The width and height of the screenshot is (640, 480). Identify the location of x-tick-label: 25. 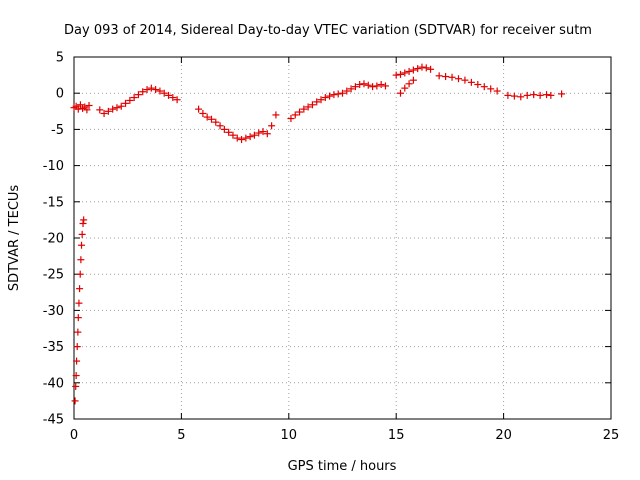
(611, 435).